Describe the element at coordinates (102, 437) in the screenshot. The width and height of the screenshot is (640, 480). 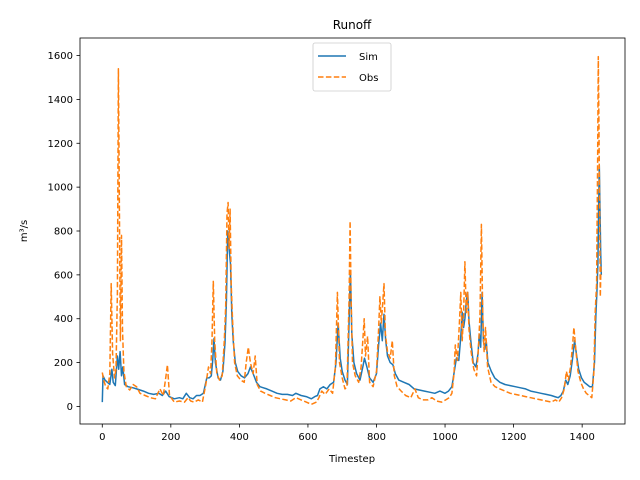
I see `x-tick-label: 0` at that location.